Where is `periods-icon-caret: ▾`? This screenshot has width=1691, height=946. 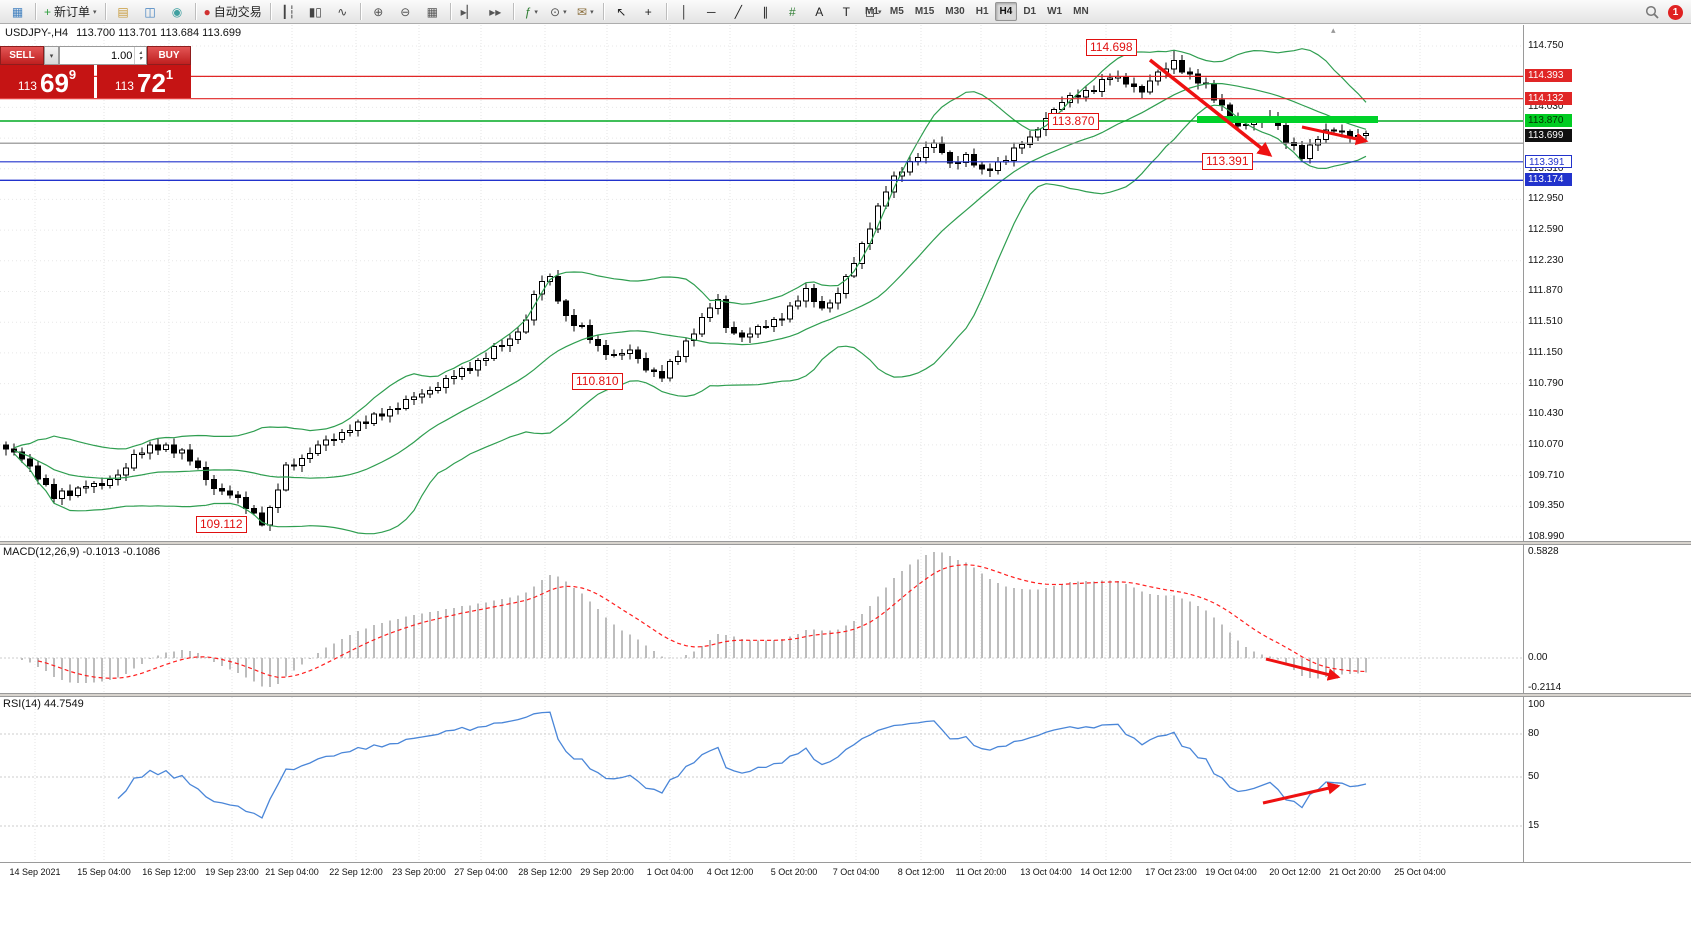
periods-icon-caret: ▾ is located at coordinates (565, 12).